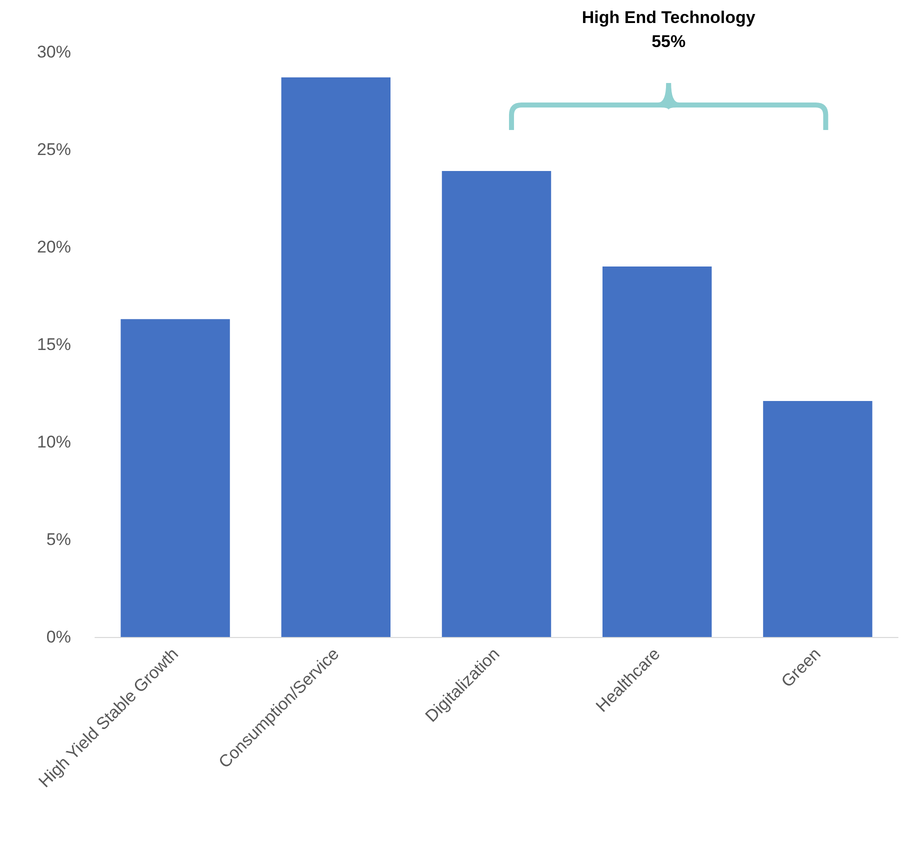 This screenshot has height=846, width=913. What do you see at coordinates (58, 539) in the screenshot?
I see `y-tick-label: 5%` at bounding box center [58, 539].